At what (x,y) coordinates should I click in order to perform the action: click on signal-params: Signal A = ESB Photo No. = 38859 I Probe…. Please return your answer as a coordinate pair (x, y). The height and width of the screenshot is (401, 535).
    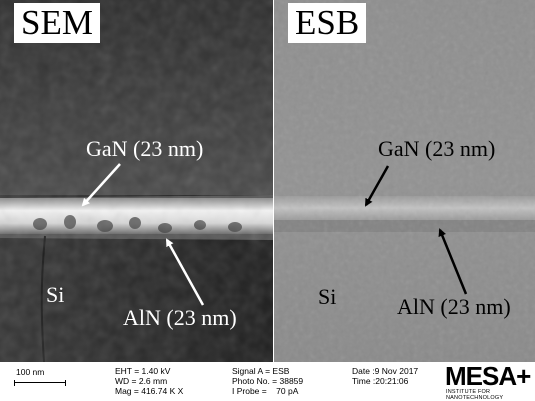
    Looking at the image, I should click on (267, 381).